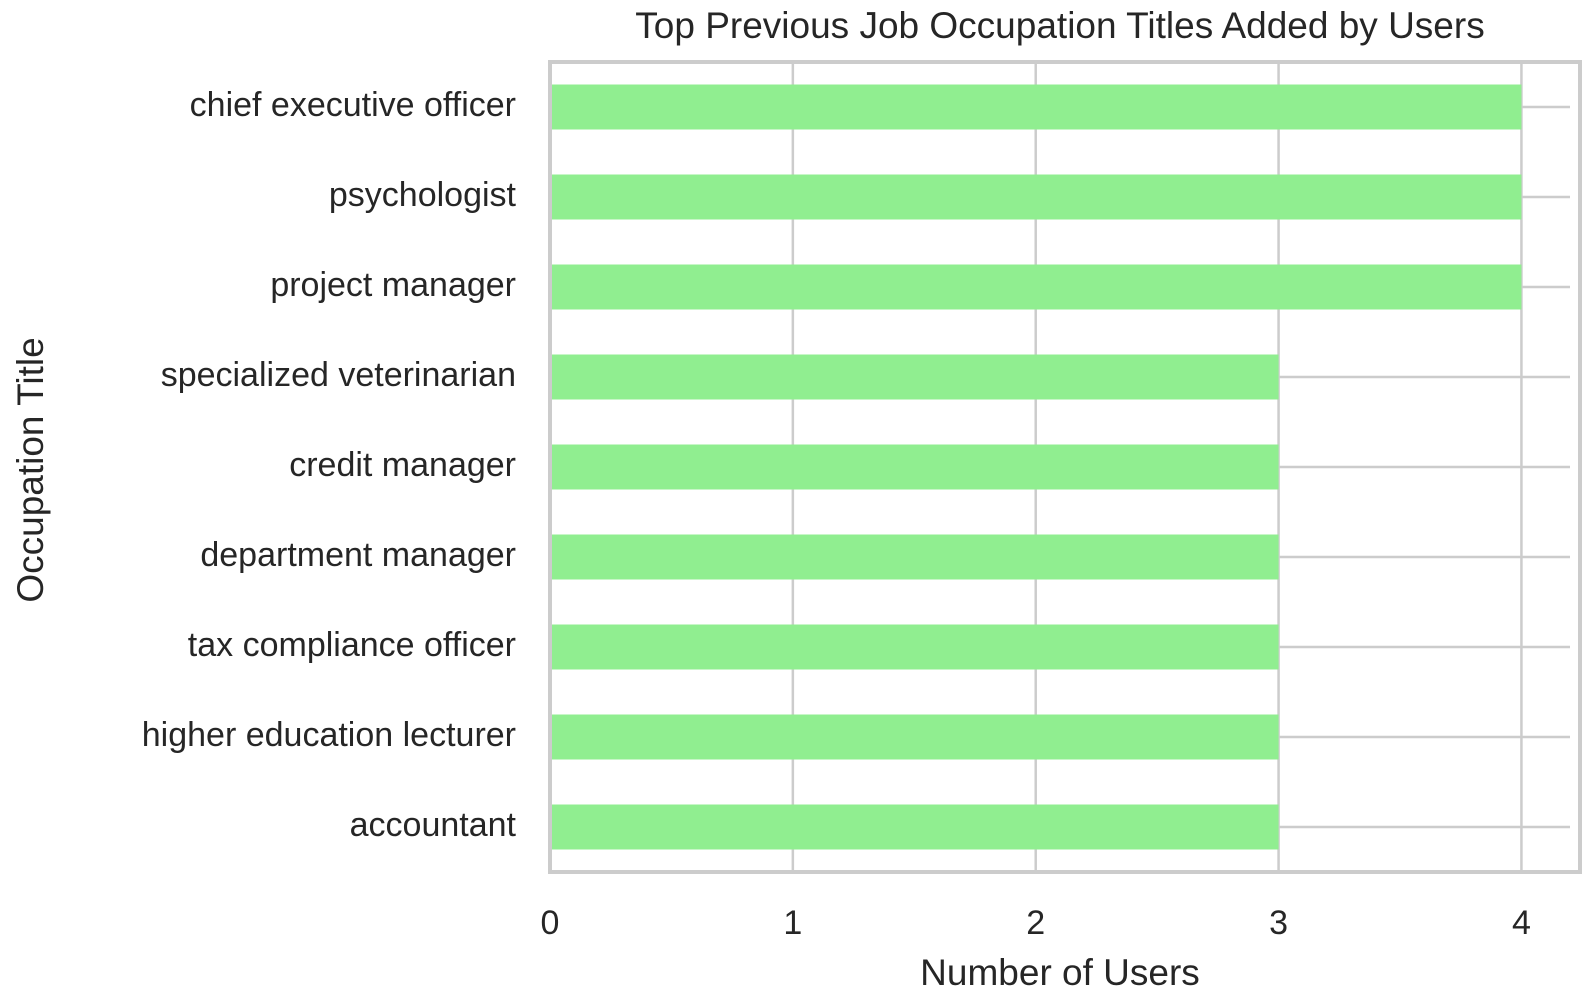 The image size is (1592, 1008). I want to click on y-tick-label: credit manager, so click(402, 465).